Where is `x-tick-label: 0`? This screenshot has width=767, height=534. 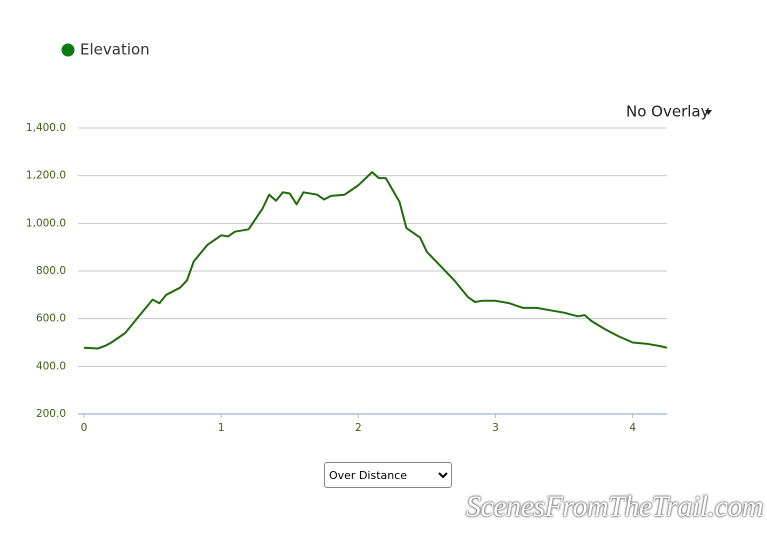
x-tick-label: 0 is located at coordinates (84, 428).